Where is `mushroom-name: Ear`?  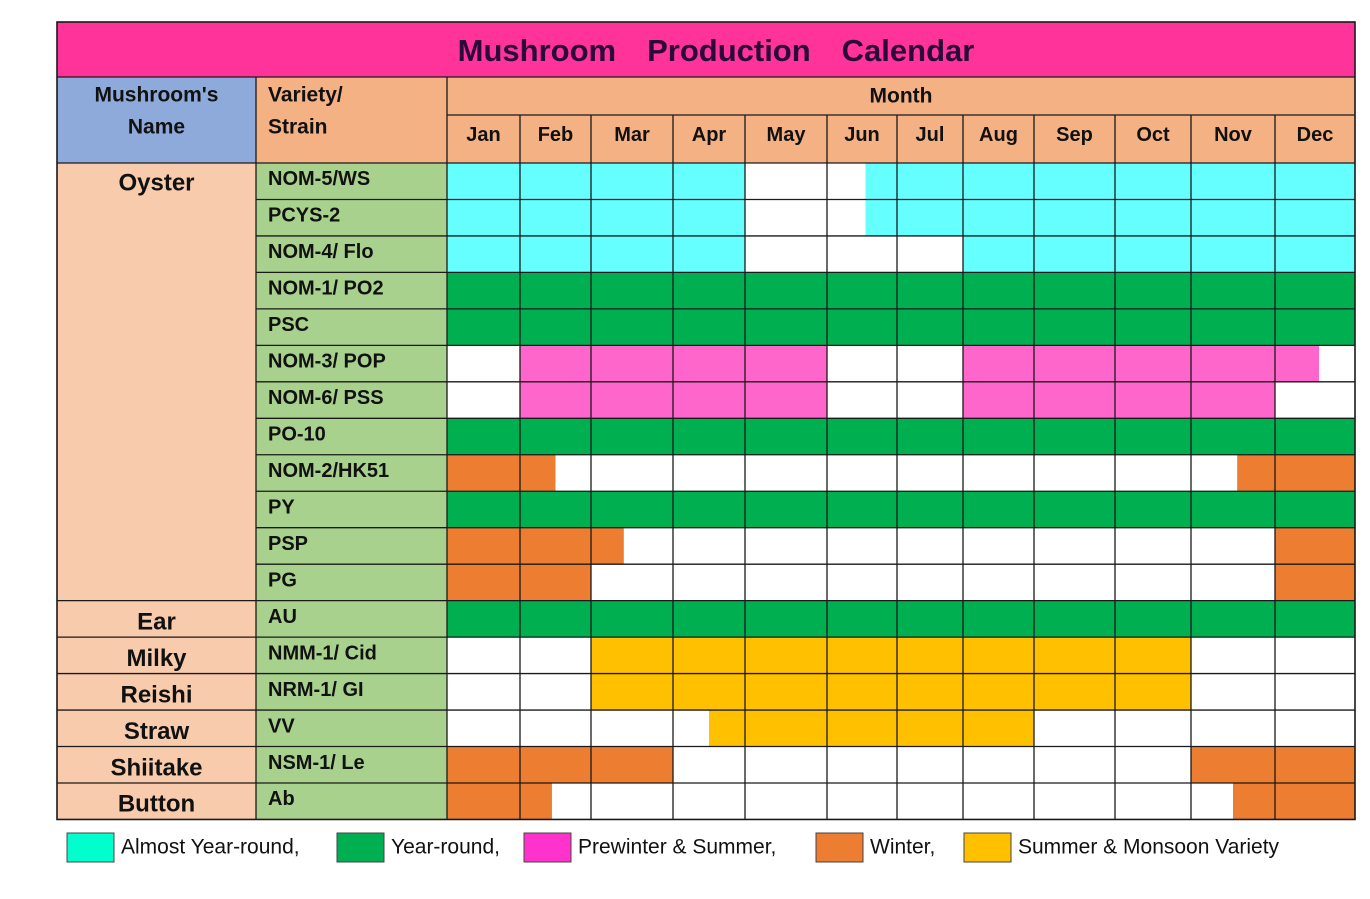 mushroom-name: Ear is located at coordinates (156, 621).